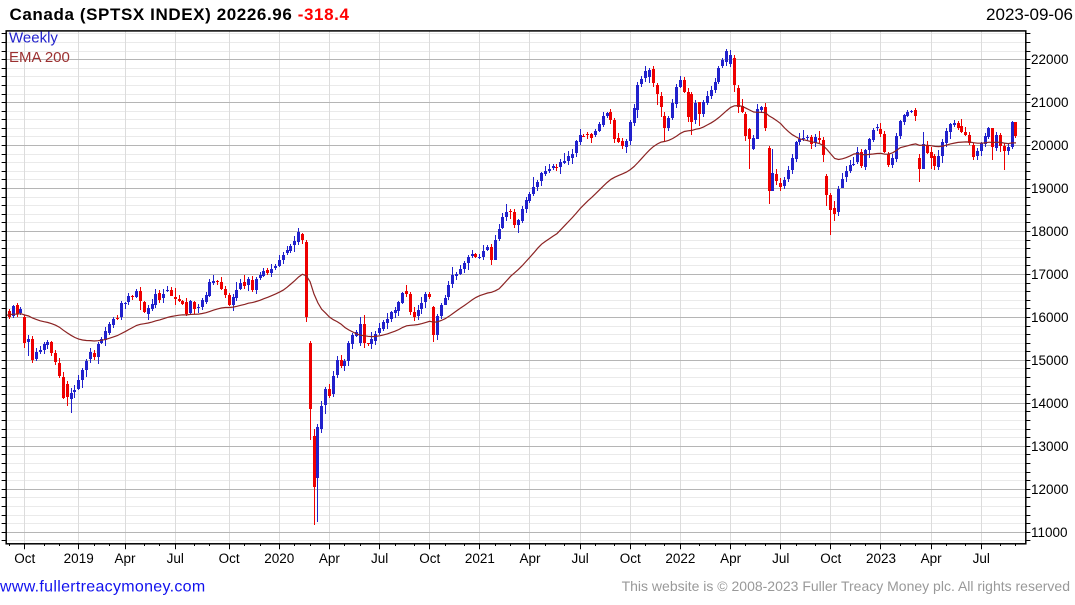 The height and width of the screenshot is (605, 1075). Describe the element at coordinates (1050, 446) in the screenshot. I see `svg-text: 13000` at that location.